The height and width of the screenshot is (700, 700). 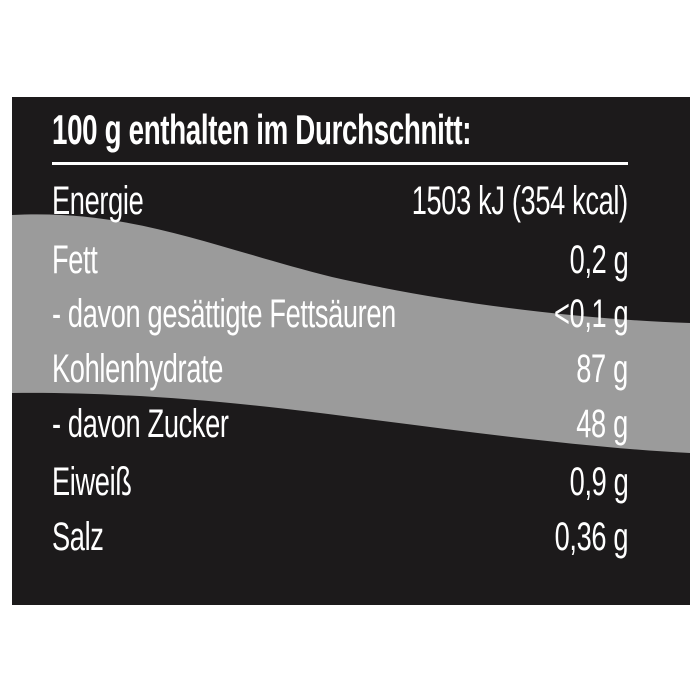 What do you see at coordinates (224, 314) in the screenshot?
I see `row-label-fettsaeuren: - davon gesättigte Fettsäuren` at bounding box center [224, 314].